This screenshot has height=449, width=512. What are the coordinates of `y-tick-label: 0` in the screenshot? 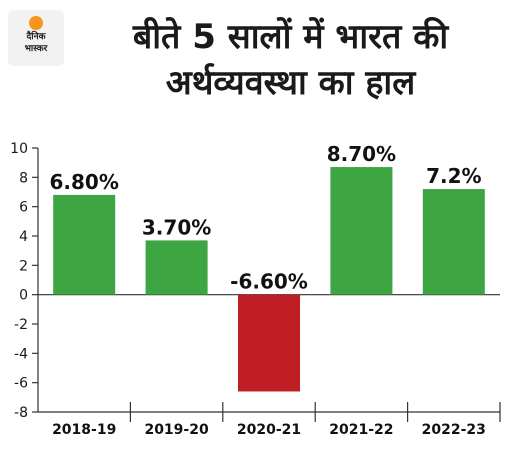 It's located at (23, 296).